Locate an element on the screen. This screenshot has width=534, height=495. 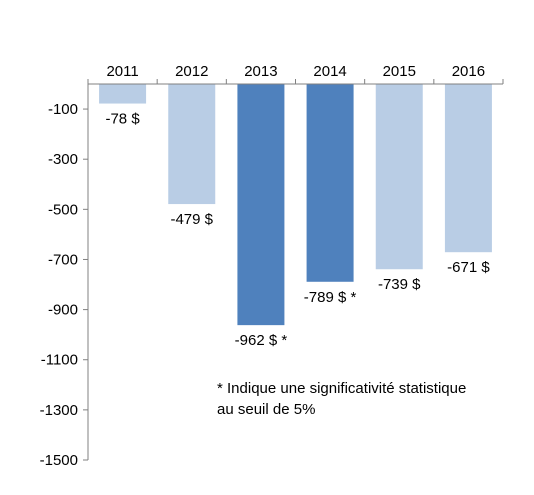
data-label-2012: -479 $ is located at coordinates (191, 219).